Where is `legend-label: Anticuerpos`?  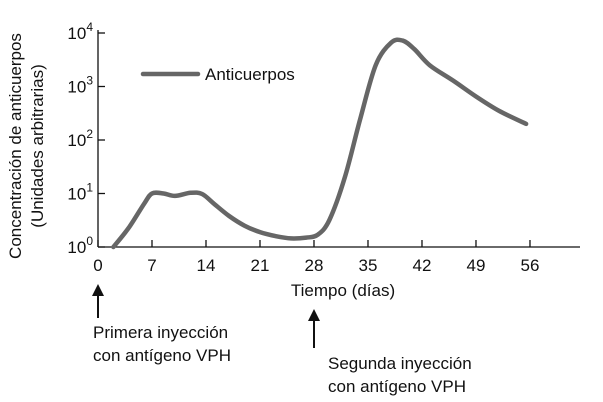
legend-label: Anticuerpos is located at coordinates (250, 74).